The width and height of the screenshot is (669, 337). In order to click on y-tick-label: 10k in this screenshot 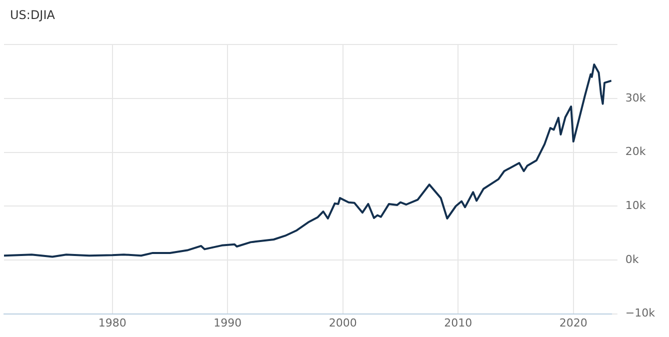, I will do `click(635, 205)`.